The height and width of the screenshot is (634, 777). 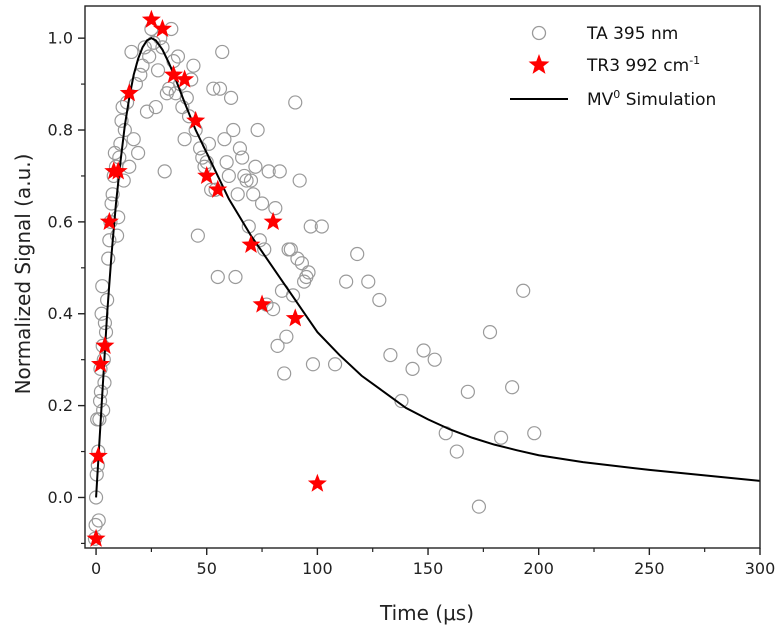 What do you see at coordinates (60, 221) in the screenshot?
I see `y-tick-label: 0.6` at bounding box center [60, 221].